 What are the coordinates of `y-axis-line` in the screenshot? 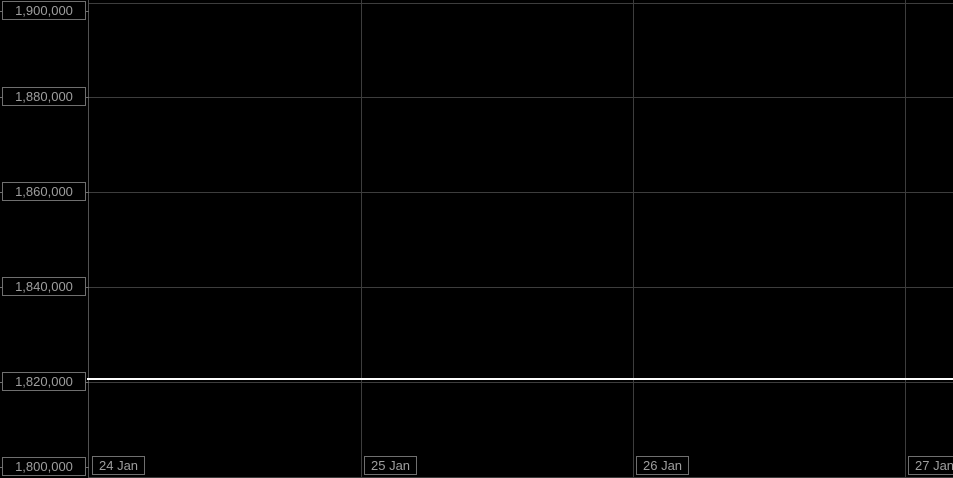 It's located at (88, 239).